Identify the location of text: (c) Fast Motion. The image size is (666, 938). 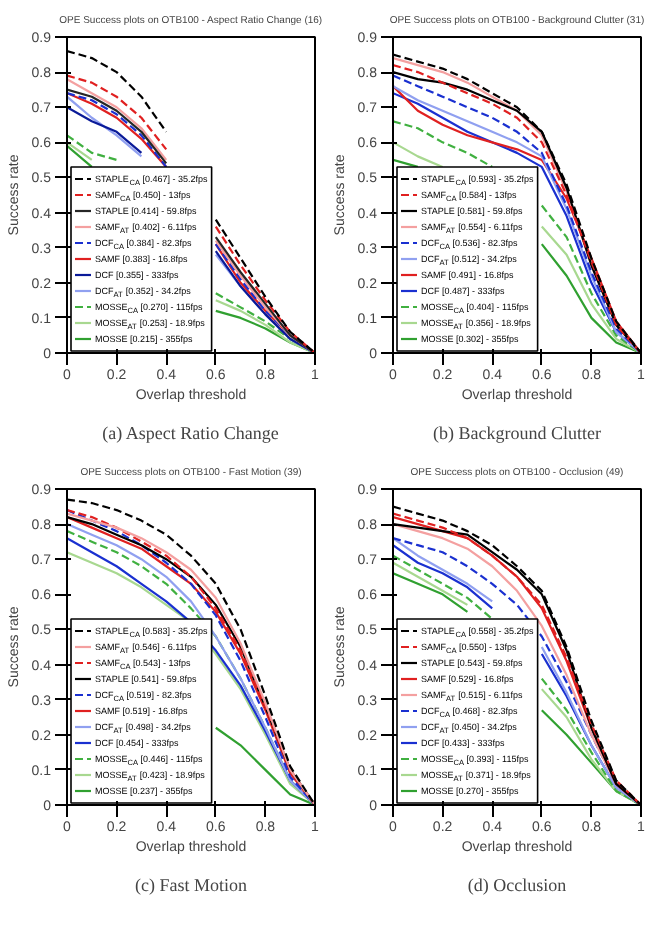
(191, 885).